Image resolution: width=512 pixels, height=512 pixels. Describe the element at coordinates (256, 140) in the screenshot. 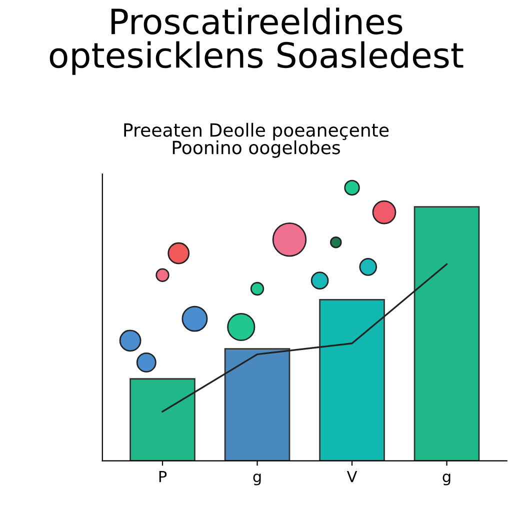

I see `chart-subtitle: Preeaten Deolle poeaneçente Poonino oogelobes` at that location.